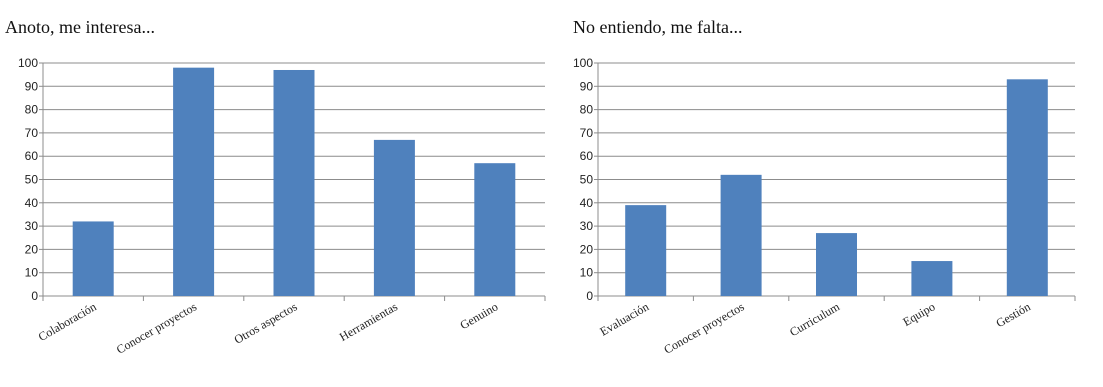 The width and height of the screenshot is (1103, 387). Describe the element at coordinates (1012, 314) in the screenshot. I see `x-tick-label: Gestión` at that location.